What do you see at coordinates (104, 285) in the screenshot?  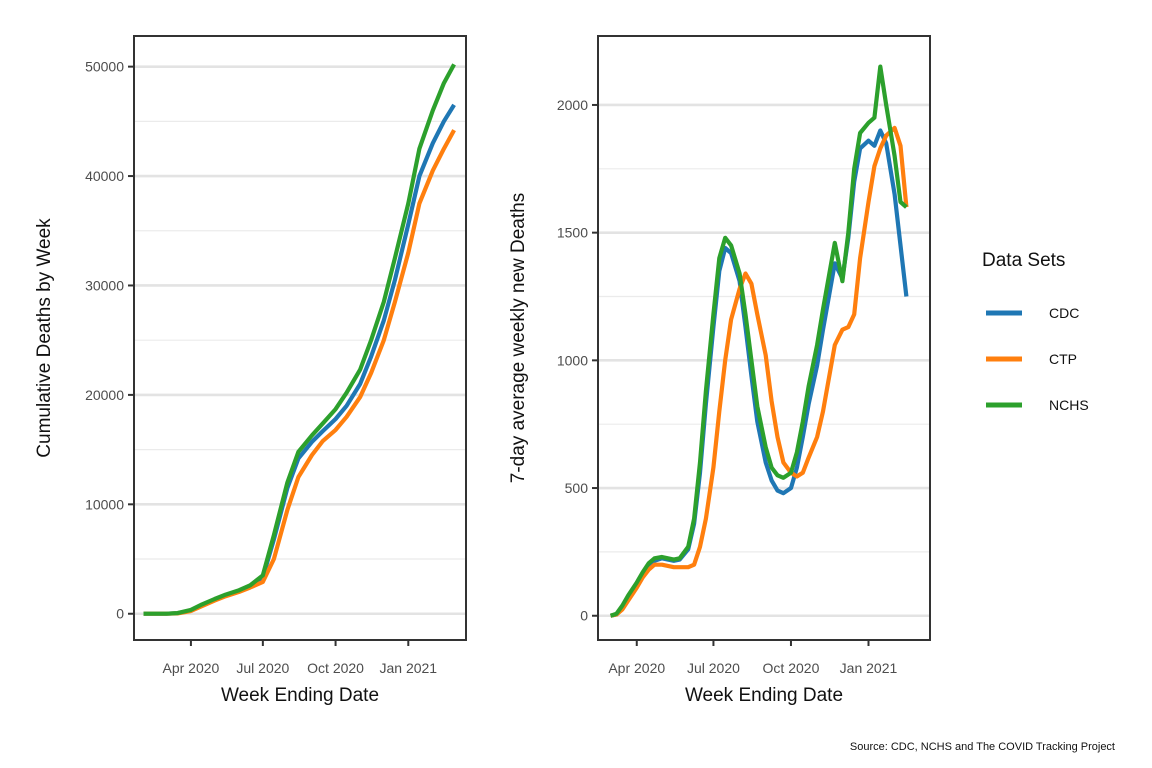 I see `y-tick-label: 30000` at bounding box center [104, 285].